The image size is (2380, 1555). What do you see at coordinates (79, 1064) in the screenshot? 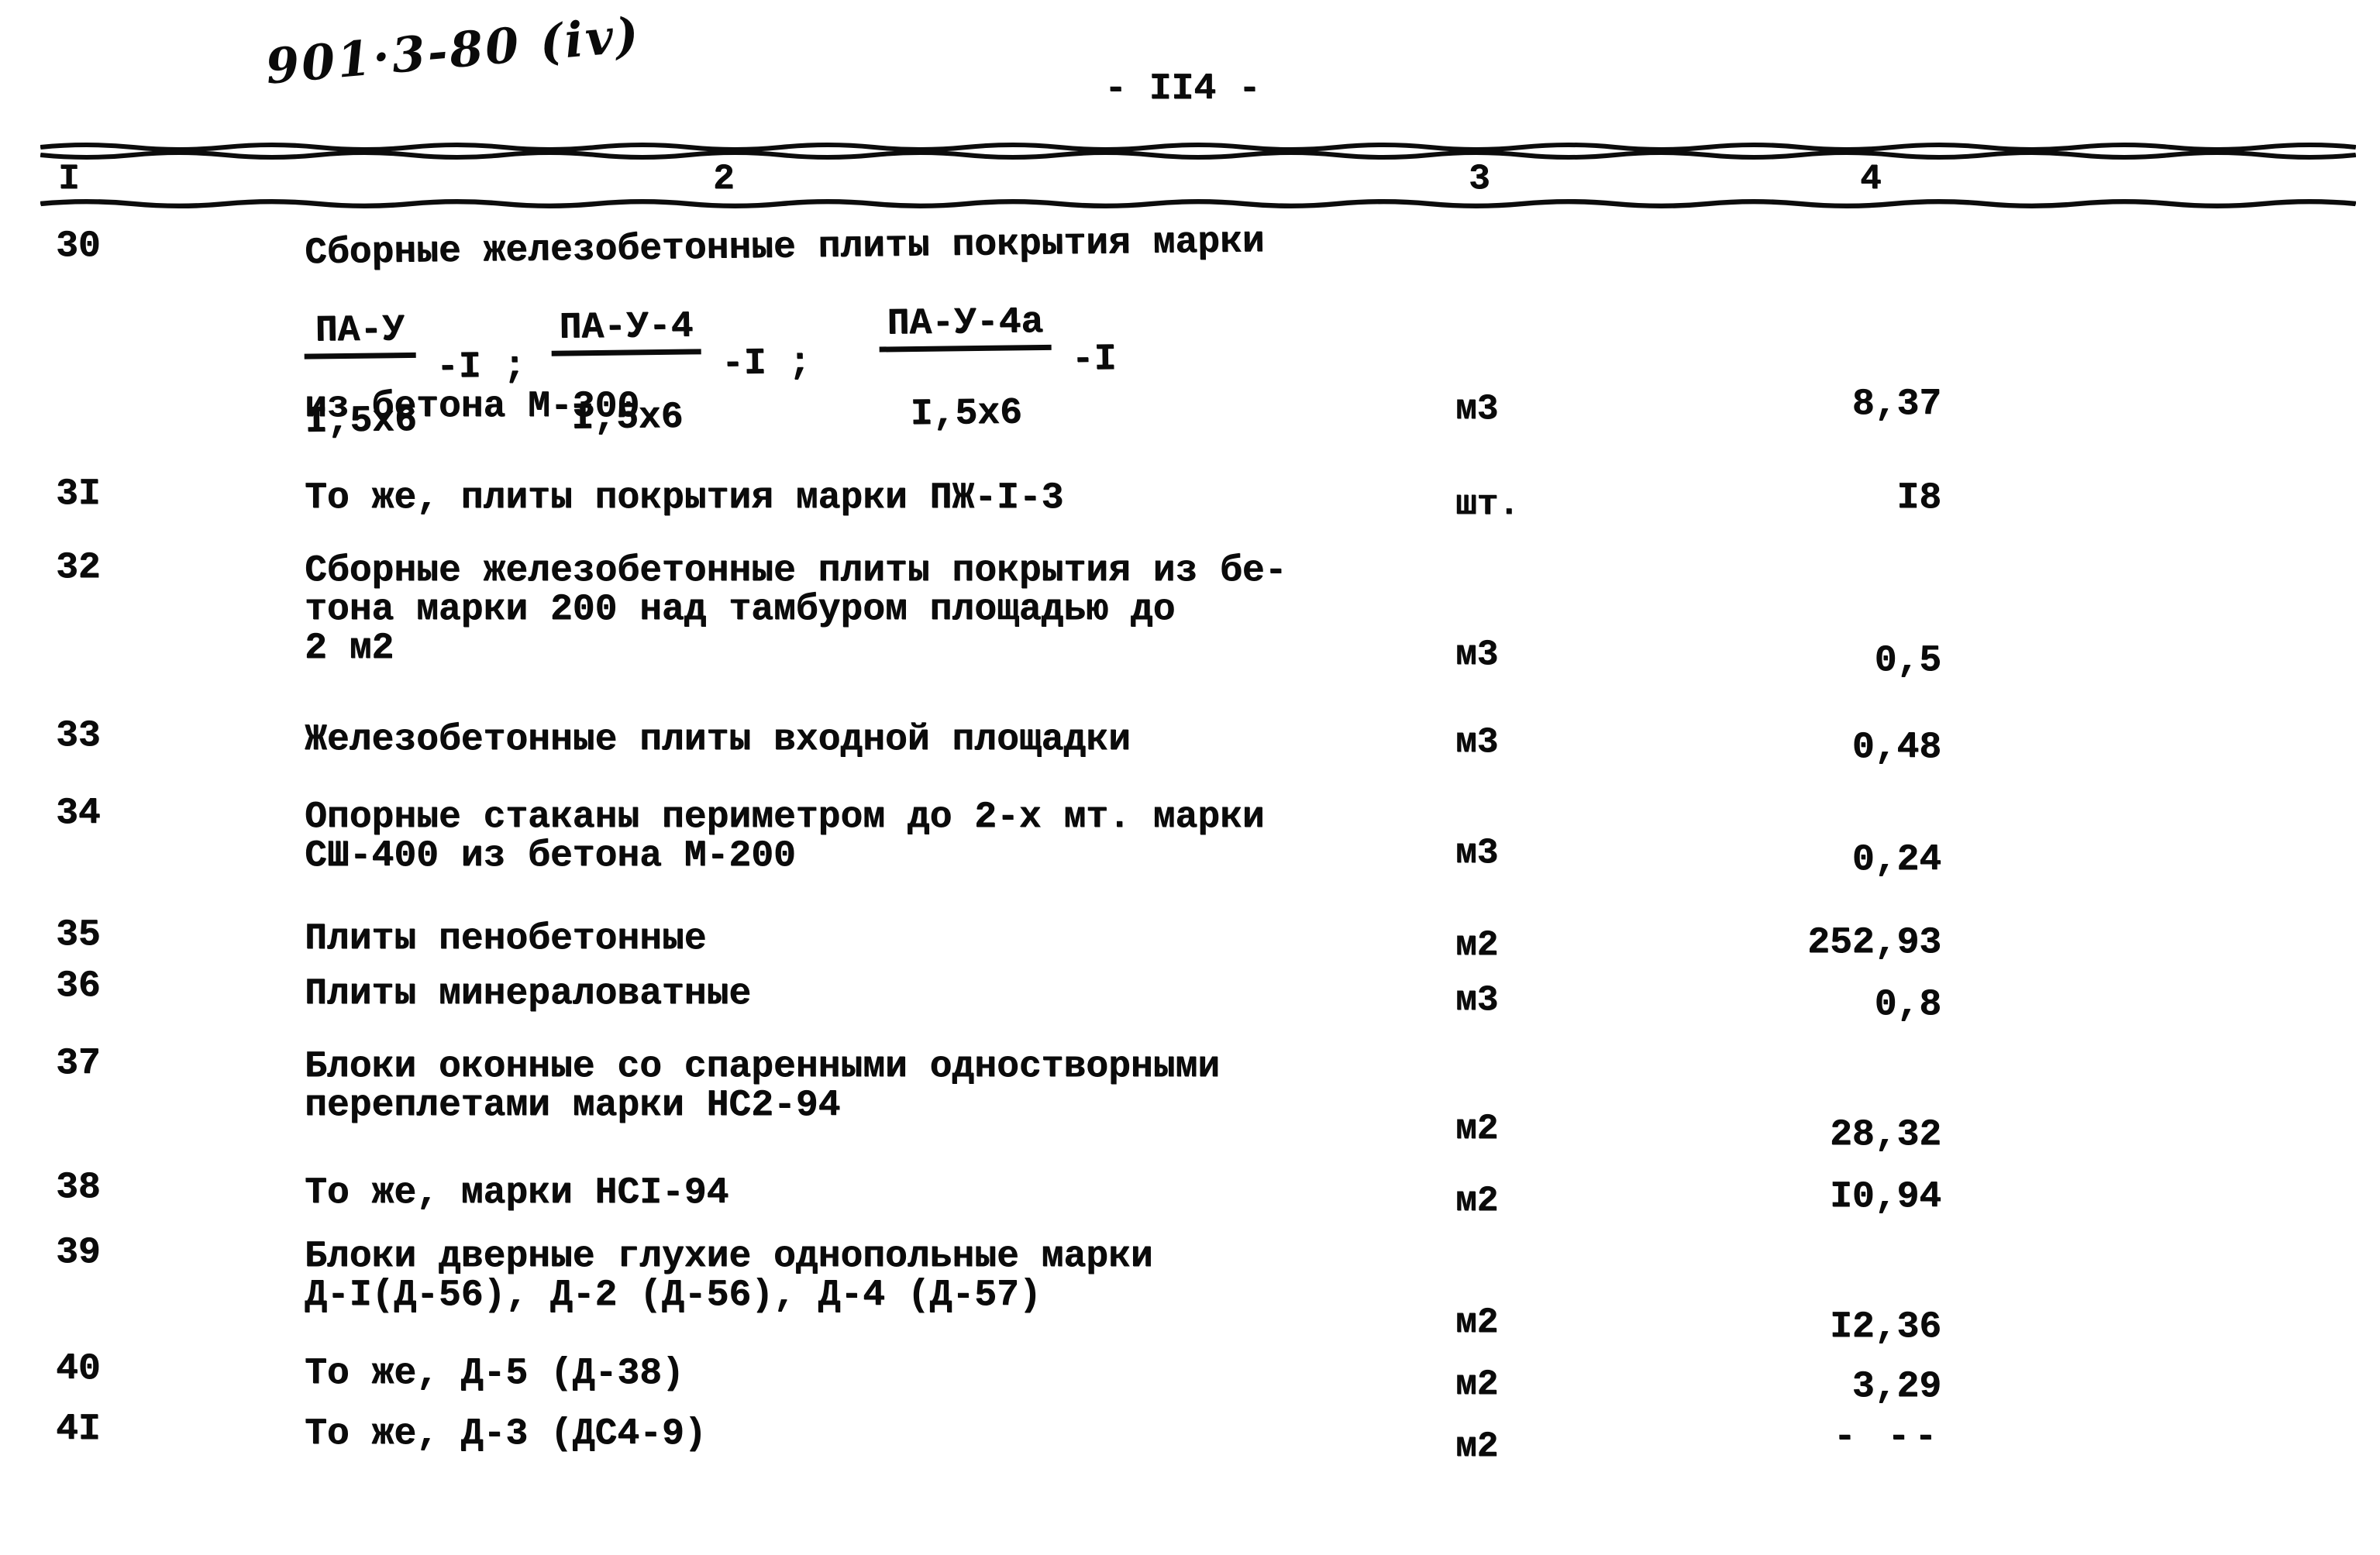
I see `row-37-number: 37` at bounding box center [79, 1064].